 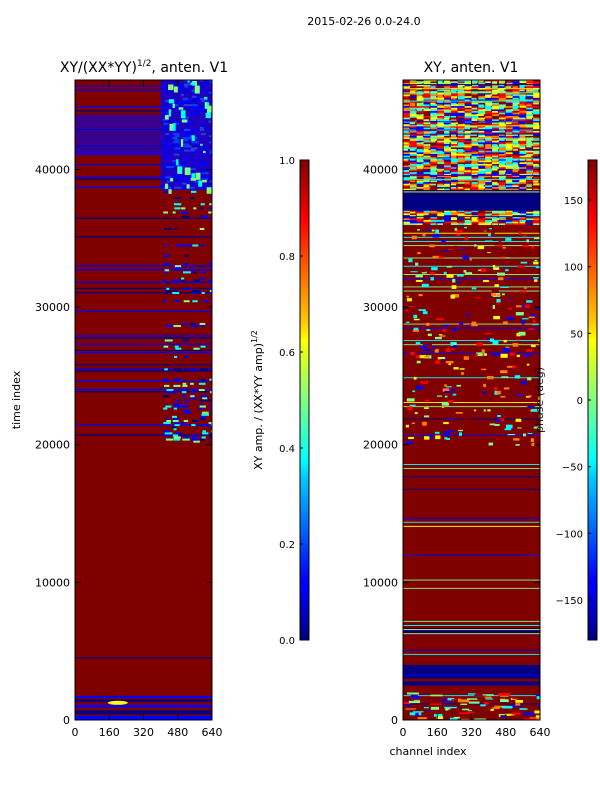 I want to click on y-tick-label: 30000, so click(x=380, y=307).